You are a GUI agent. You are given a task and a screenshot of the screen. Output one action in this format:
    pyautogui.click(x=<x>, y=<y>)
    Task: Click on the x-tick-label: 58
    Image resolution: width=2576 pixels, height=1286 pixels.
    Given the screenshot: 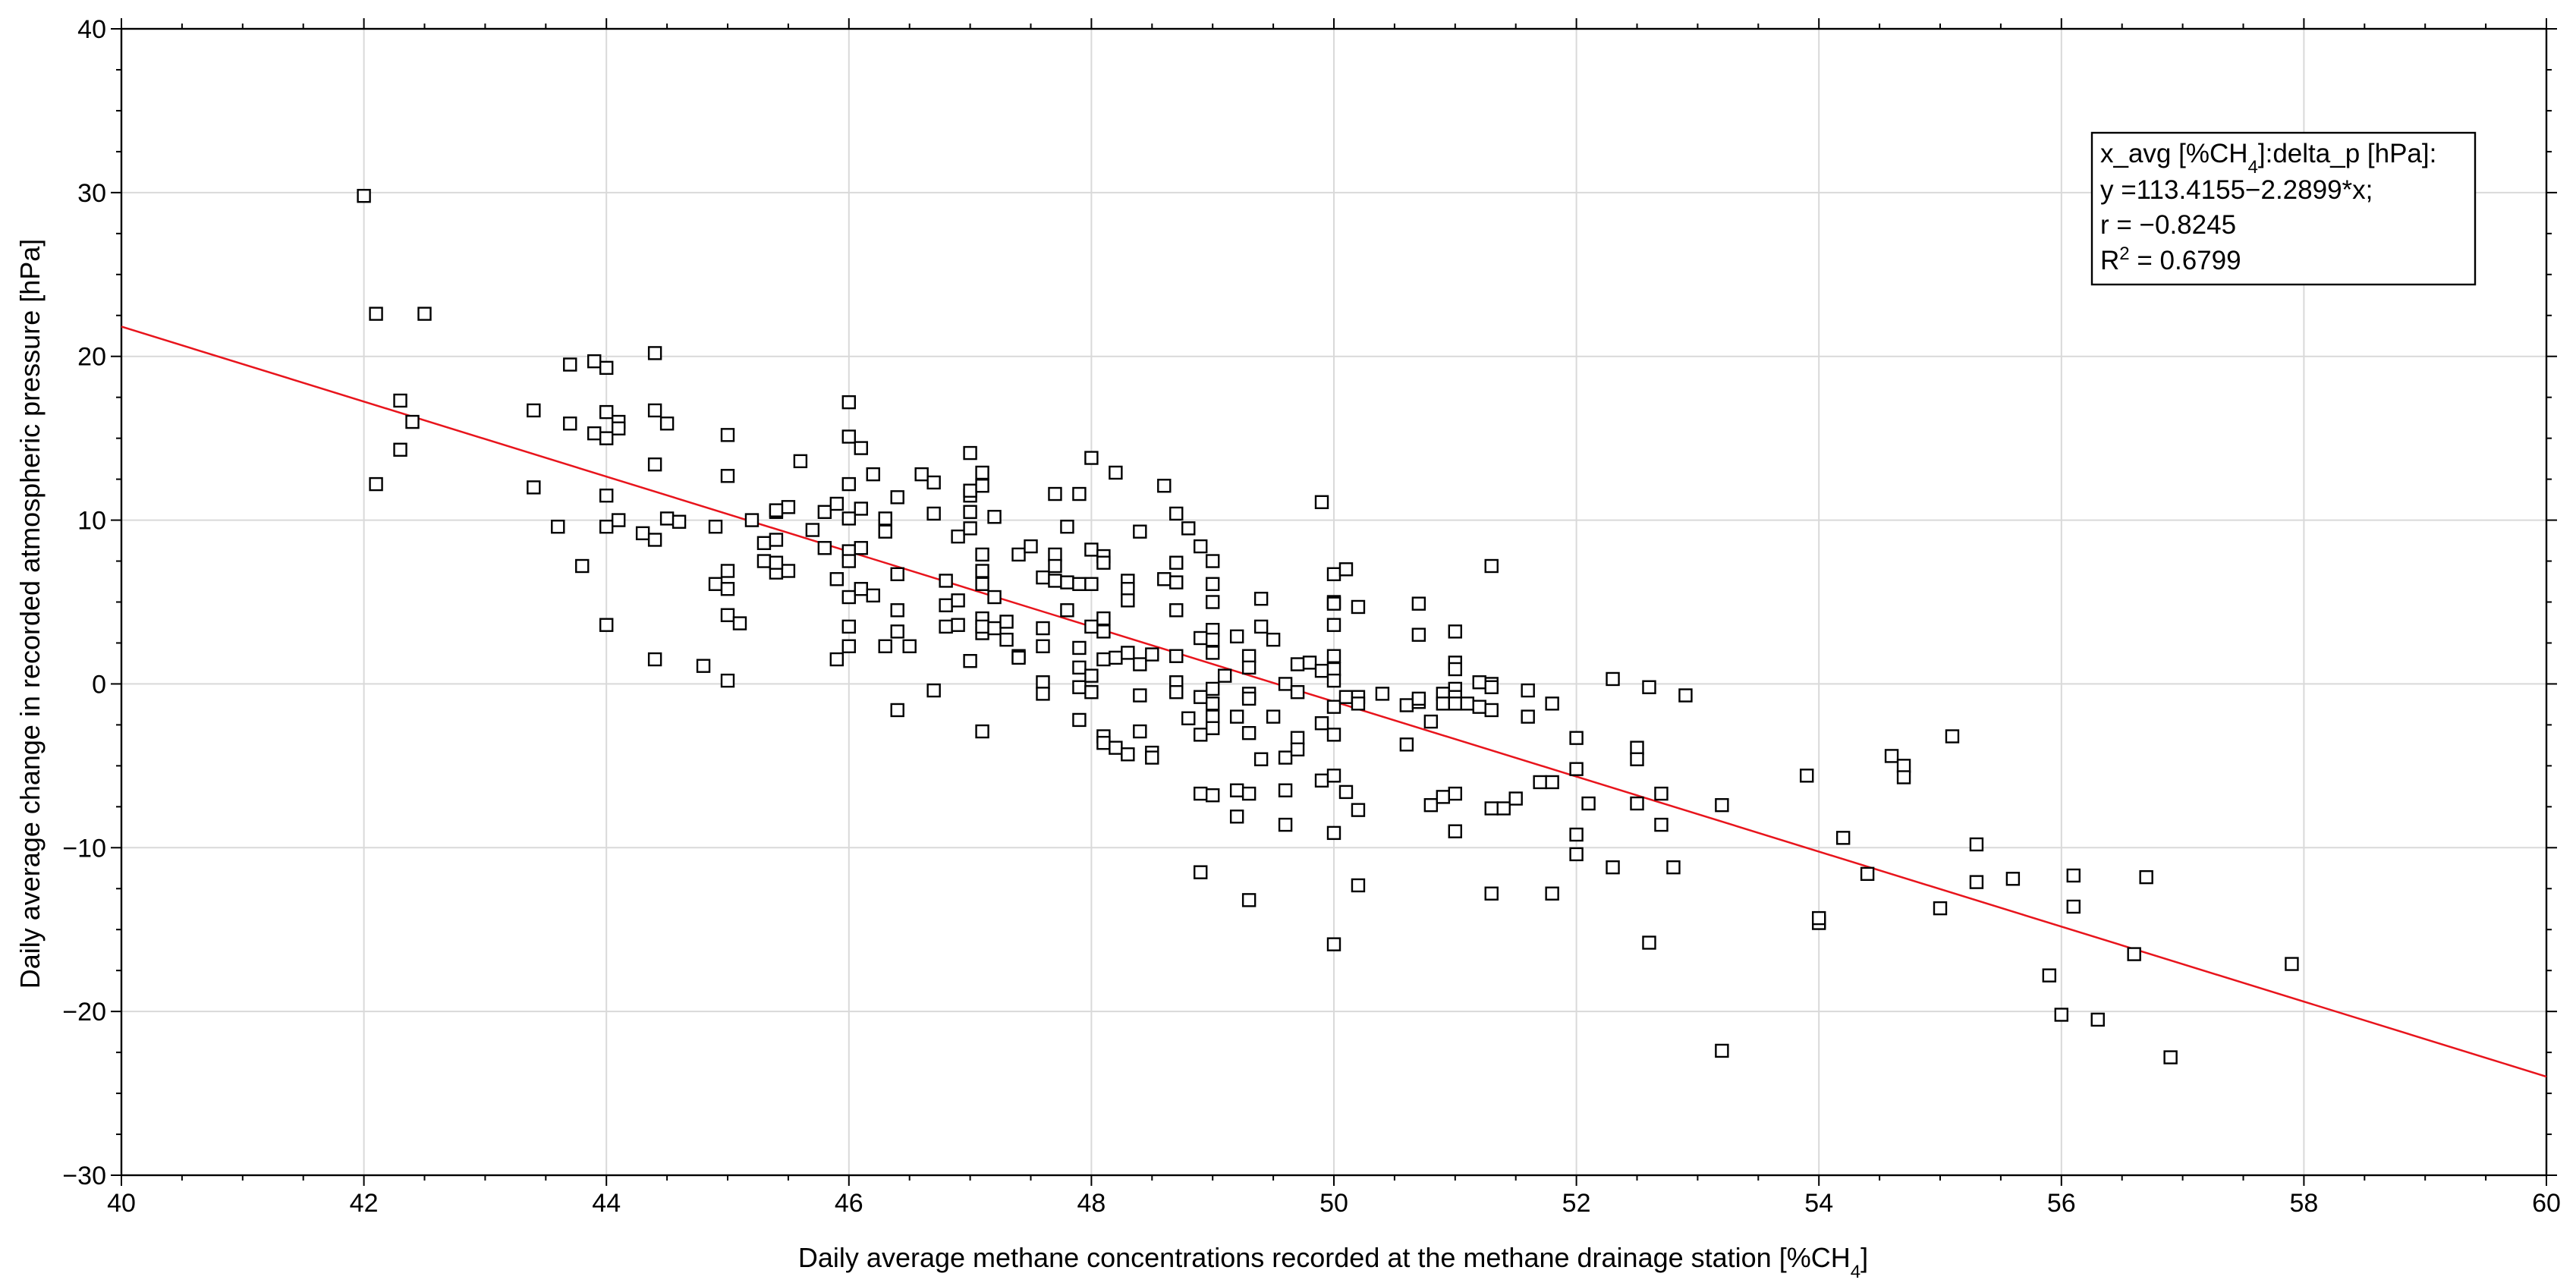 What is the action you would take?
    pyautogui.click(x=2303, y=1203)
    